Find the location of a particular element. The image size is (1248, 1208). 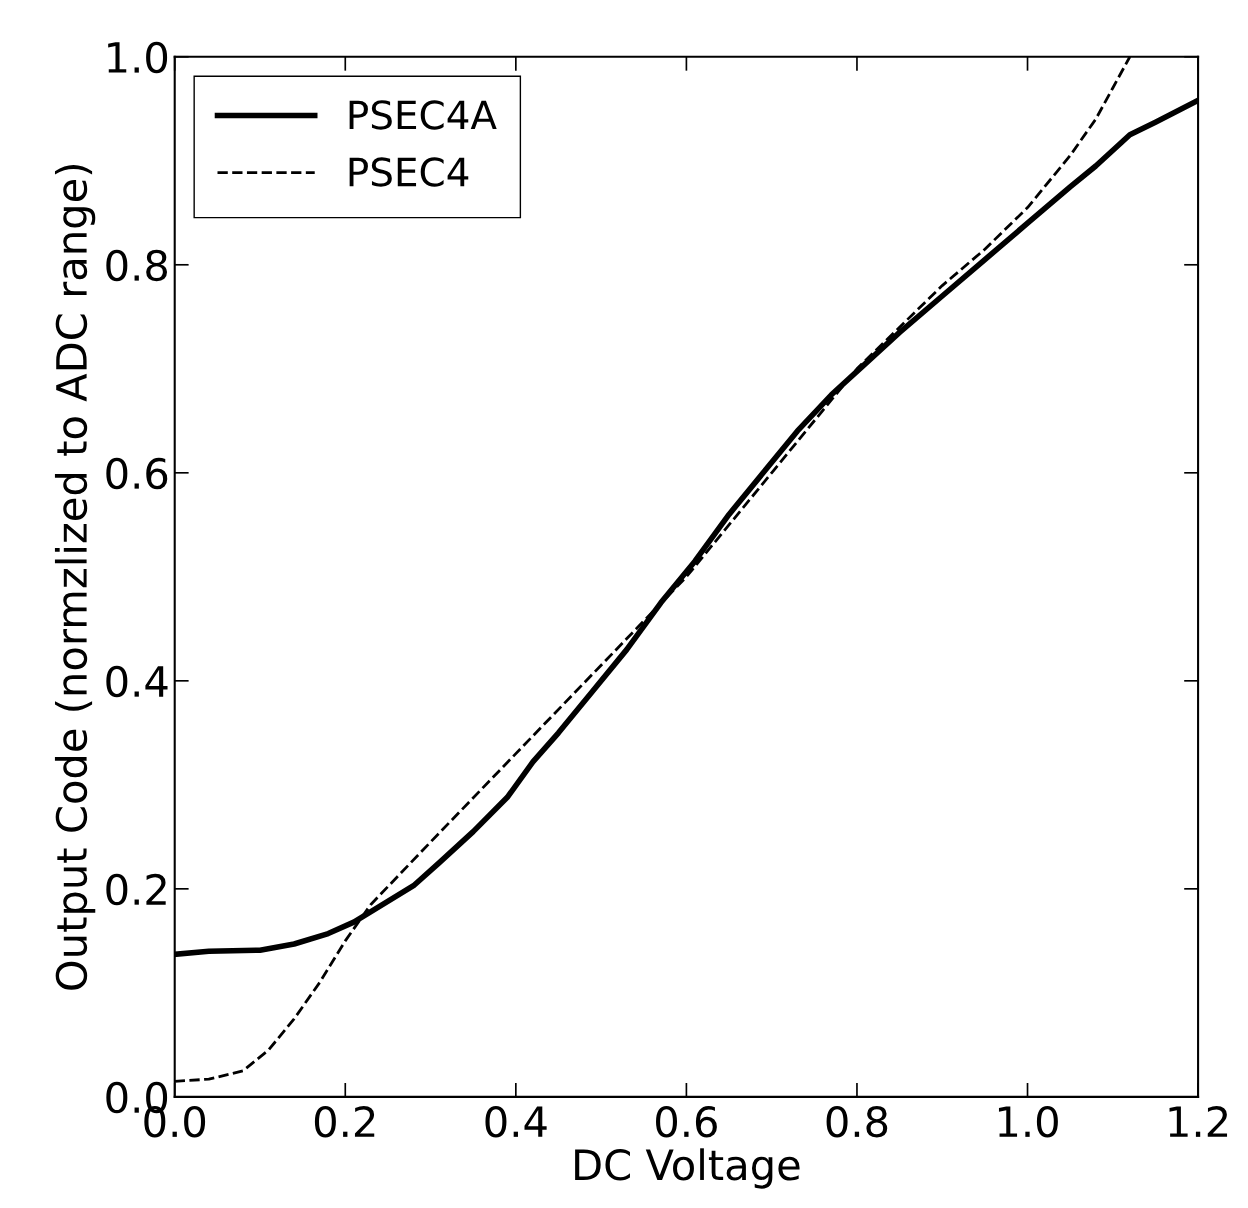

x-tick-label: 1.2 is located at coordinates (1198, 1121).